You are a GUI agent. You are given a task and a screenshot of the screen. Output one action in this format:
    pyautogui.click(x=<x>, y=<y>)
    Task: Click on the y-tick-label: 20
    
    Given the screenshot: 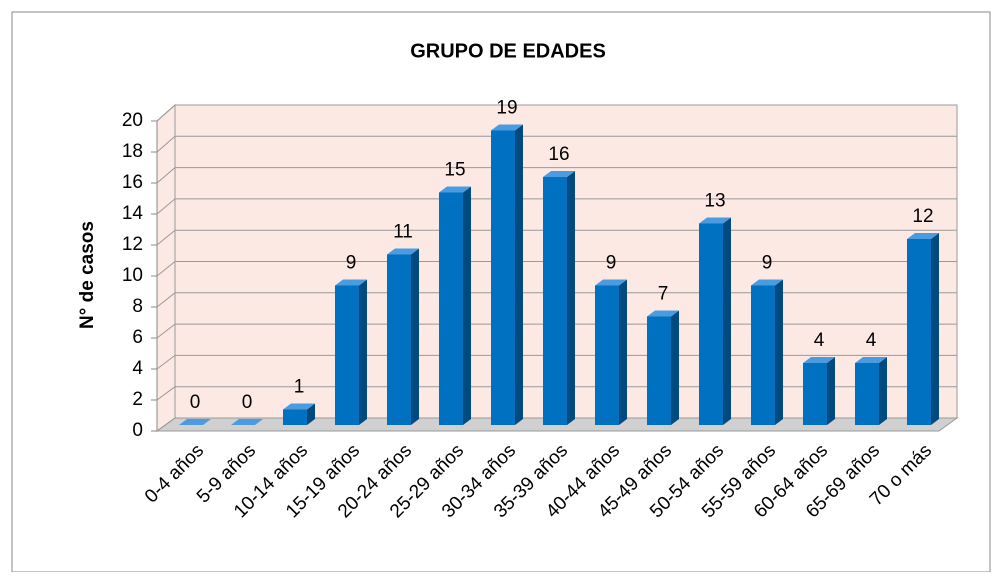 What is the action you would take?
    pyautogui.click(x=132, y=120)
    